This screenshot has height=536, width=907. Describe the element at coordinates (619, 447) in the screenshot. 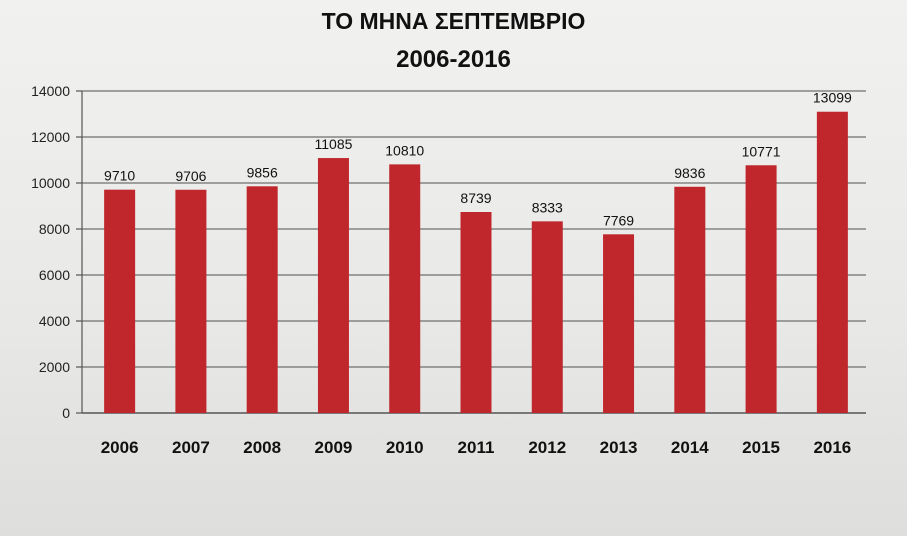

I see `x-tick-label: 2013` at that location.